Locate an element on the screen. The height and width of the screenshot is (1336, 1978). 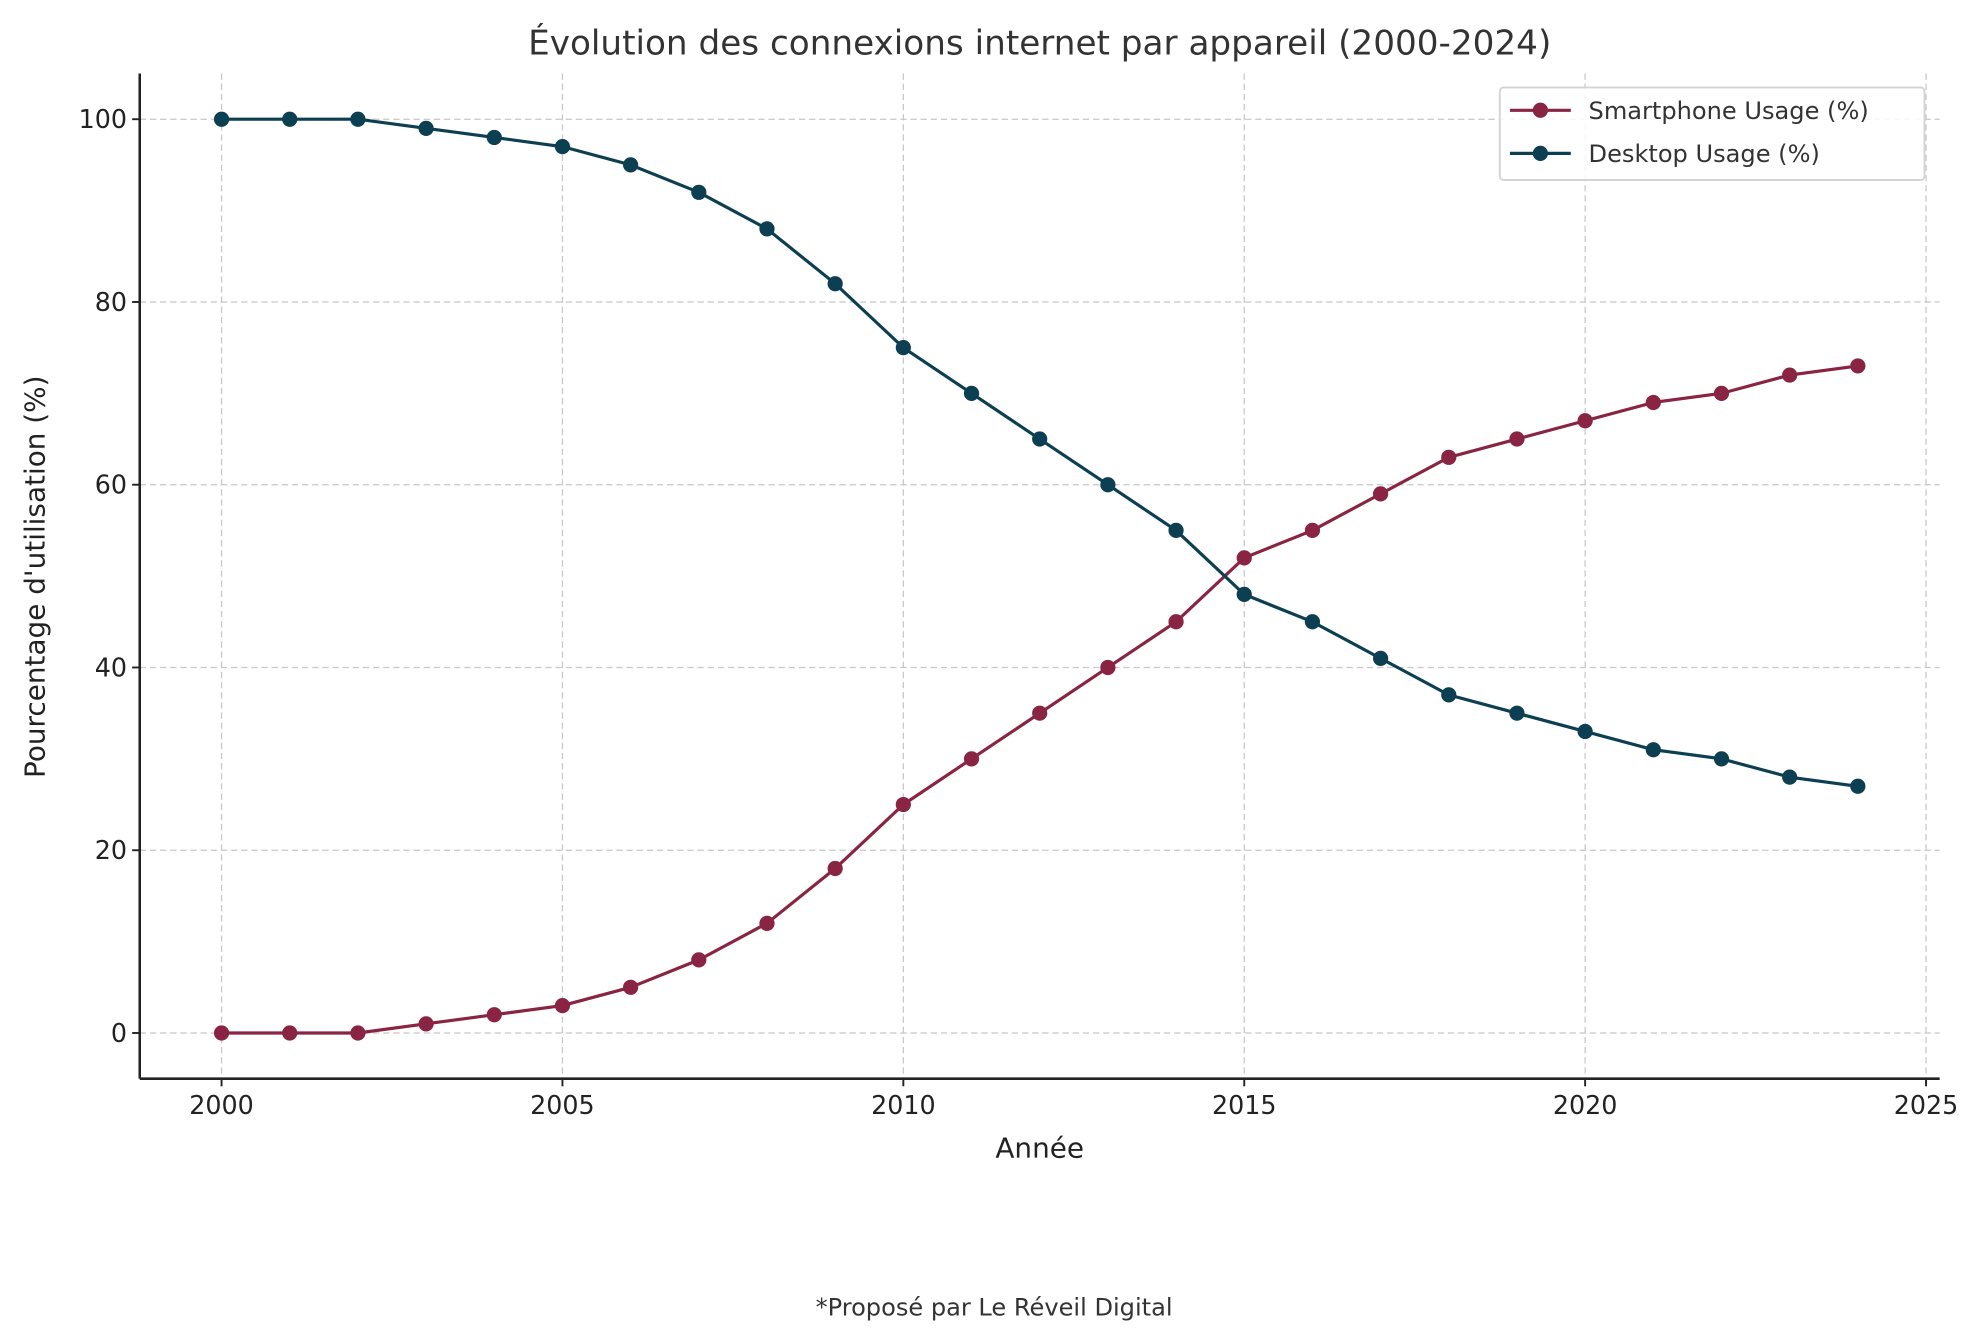
y-tick-label: 60 is located at coordinates (111, 485).